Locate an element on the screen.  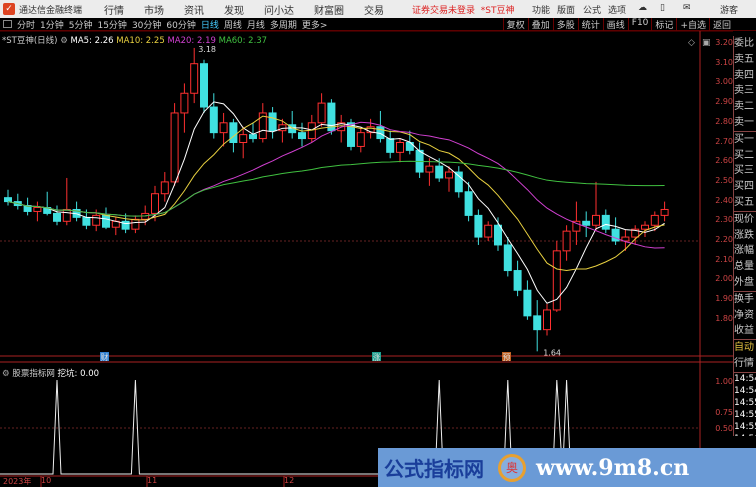
period-tick: 分时 is located at coordinates (26, 25).